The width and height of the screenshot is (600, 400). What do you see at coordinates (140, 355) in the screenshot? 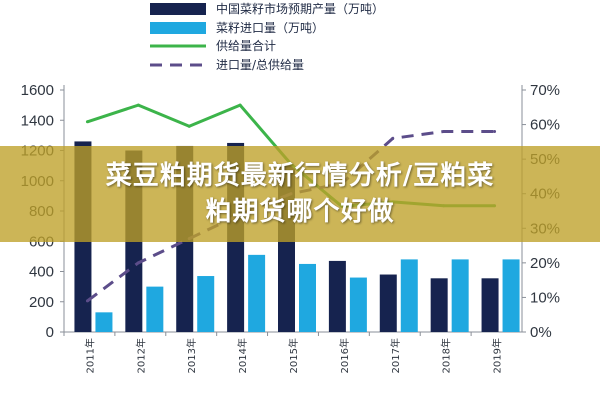
I see `x-tick-label: 2012年` at bounding box center [140, 355].